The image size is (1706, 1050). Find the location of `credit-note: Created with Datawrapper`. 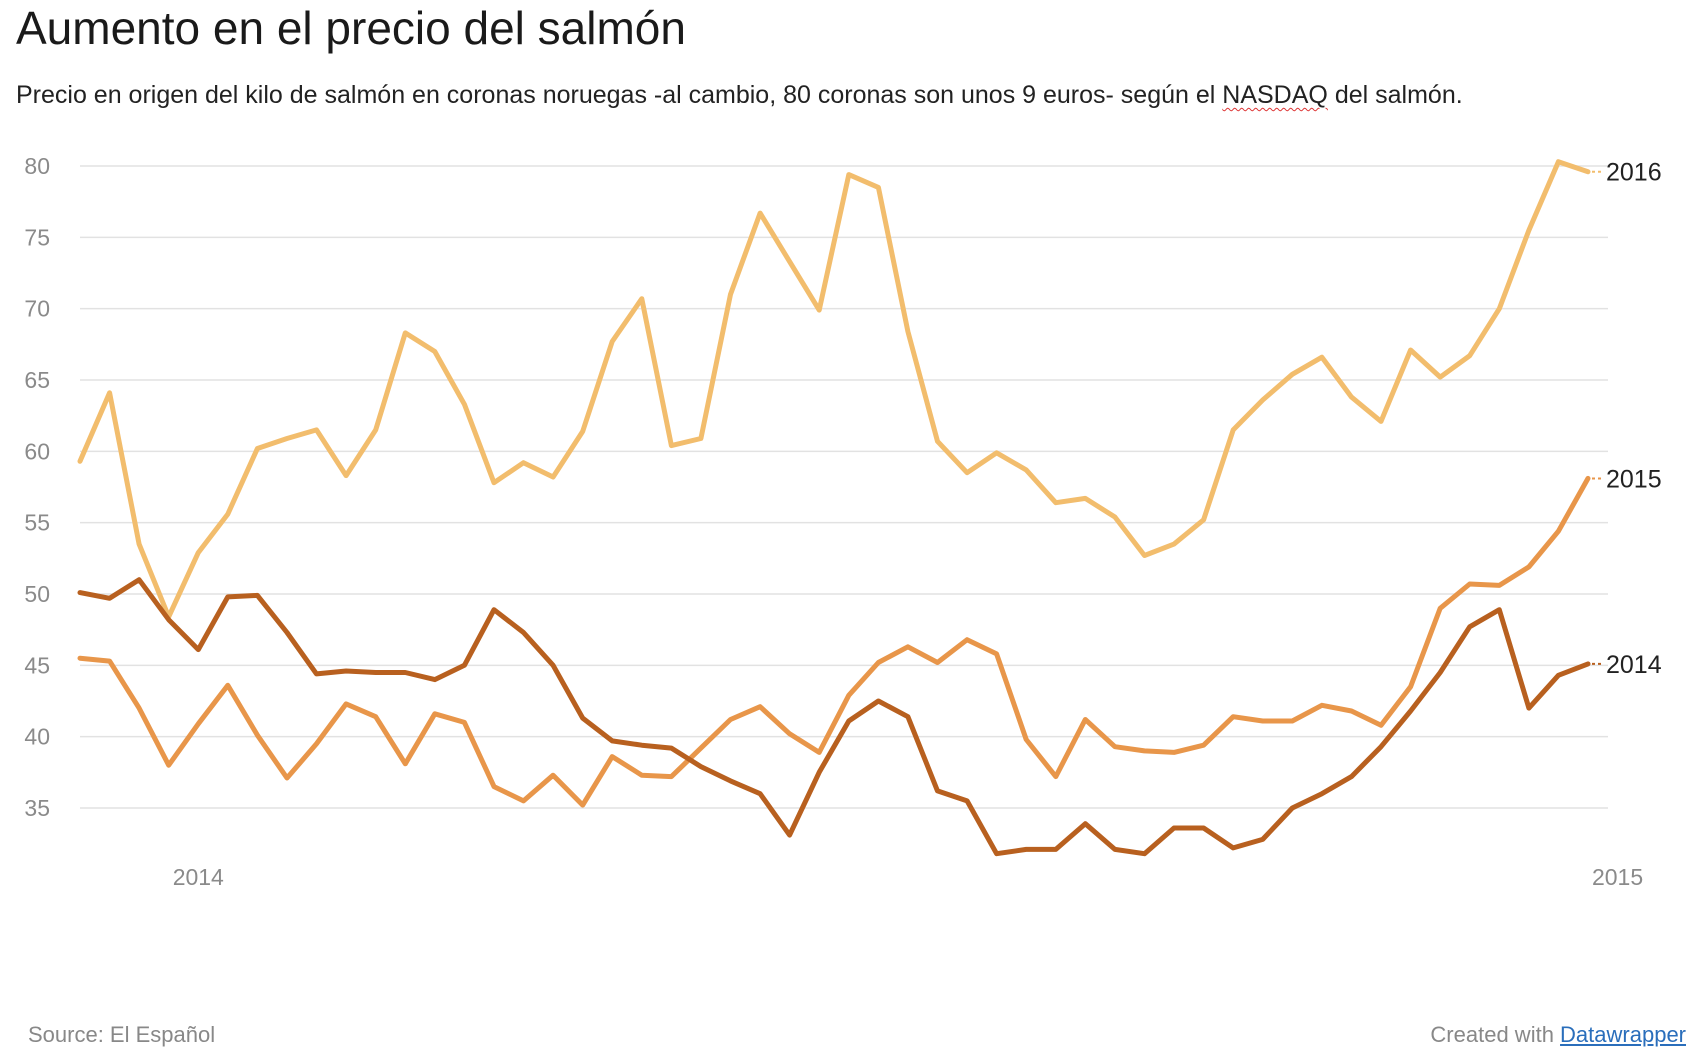

credit-note: Created with Datawrapper is located at coordinates (1558, 1035).